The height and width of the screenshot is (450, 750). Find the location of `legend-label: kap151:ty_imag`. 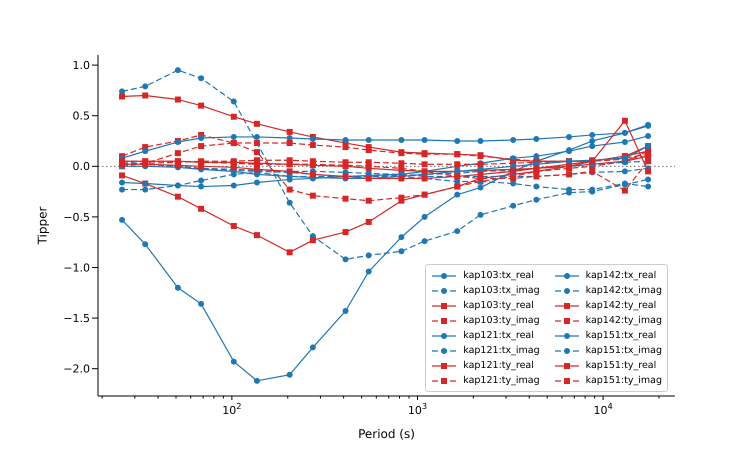

legend-label: kap151:ty_imag is located at coordinates (624, 380).